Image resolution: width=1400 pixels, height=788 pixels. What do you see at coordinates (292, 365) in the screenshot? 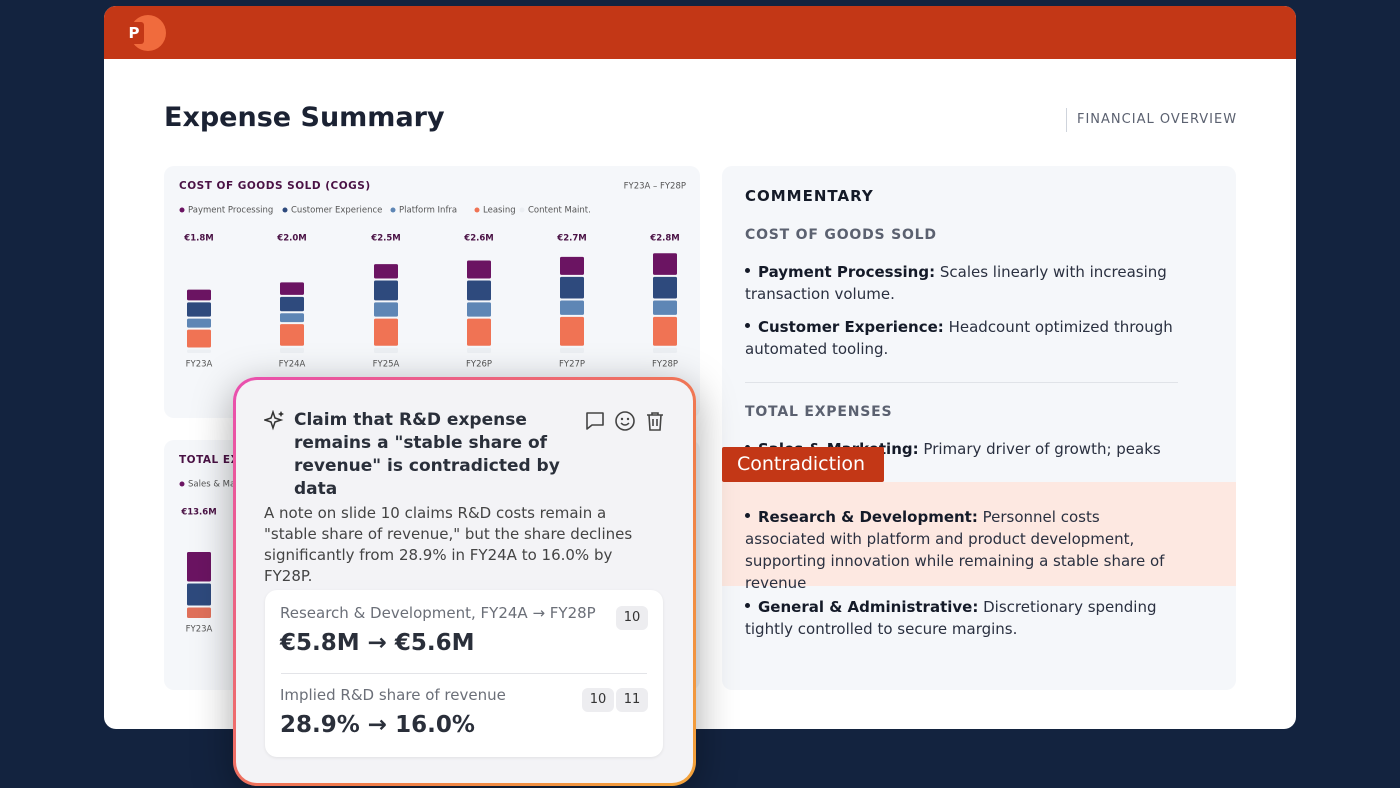
I see `x-tick-label: FY24A` at bounding box center [292, 365].